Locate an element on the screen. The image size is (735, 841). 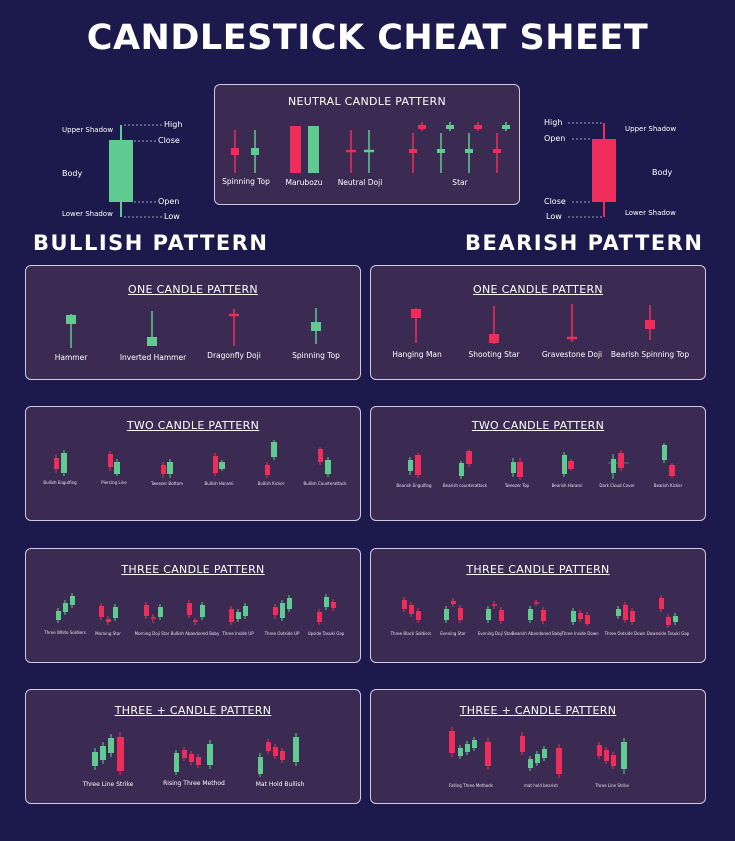
anatomy-body is located at coordinates (121, 171).